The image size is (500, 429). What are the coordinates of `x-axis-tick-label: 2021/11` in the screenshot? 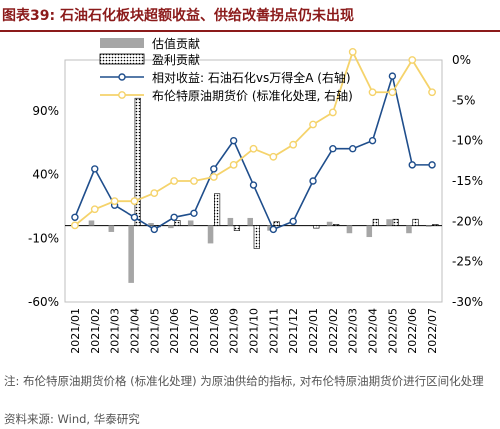 It's located at (273, 331).